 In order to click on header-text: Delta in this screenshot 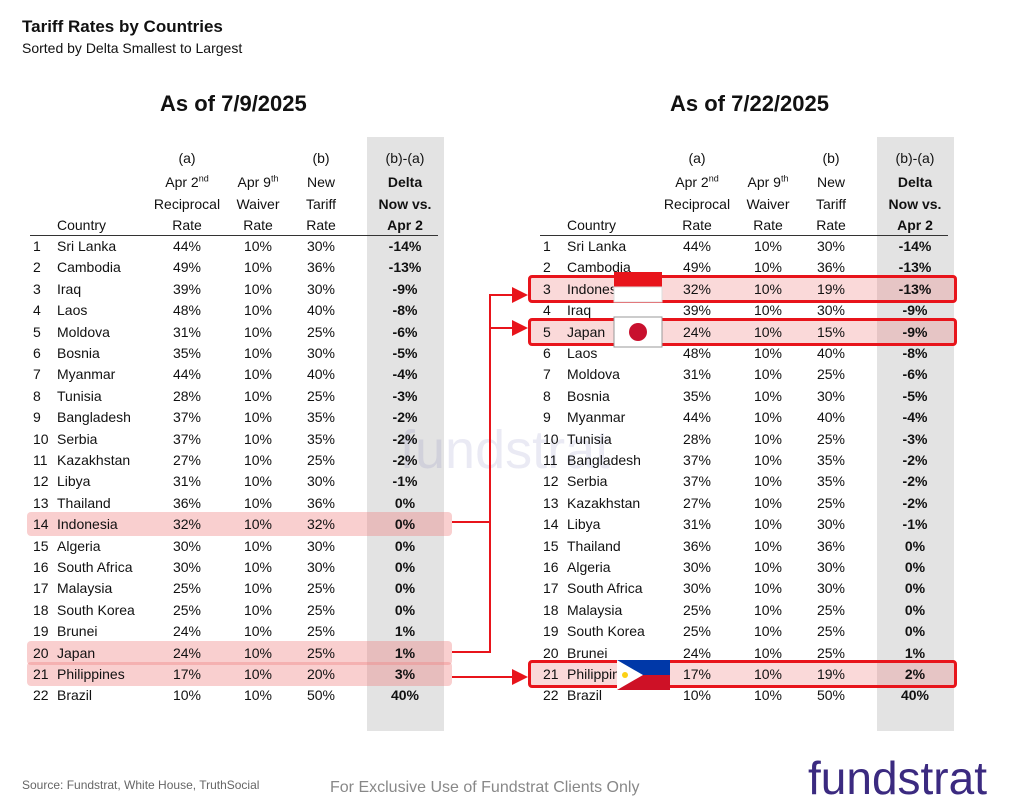, I will do `click(405, 182)`.